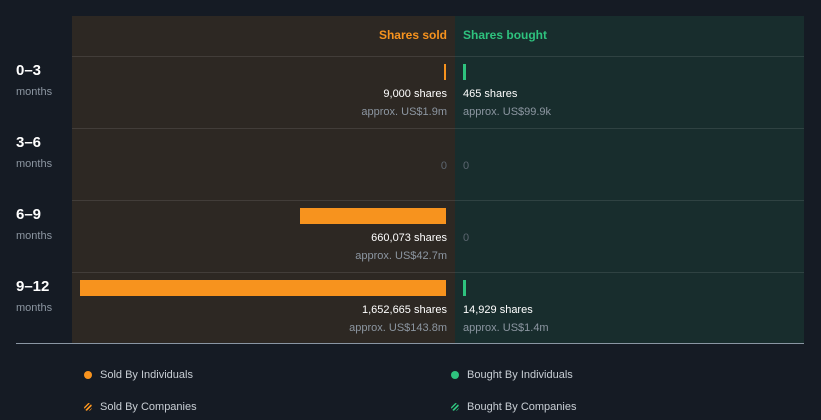 The width and height of the screenshot is (821, 420). I want to click on baseline, so click(410, 343).